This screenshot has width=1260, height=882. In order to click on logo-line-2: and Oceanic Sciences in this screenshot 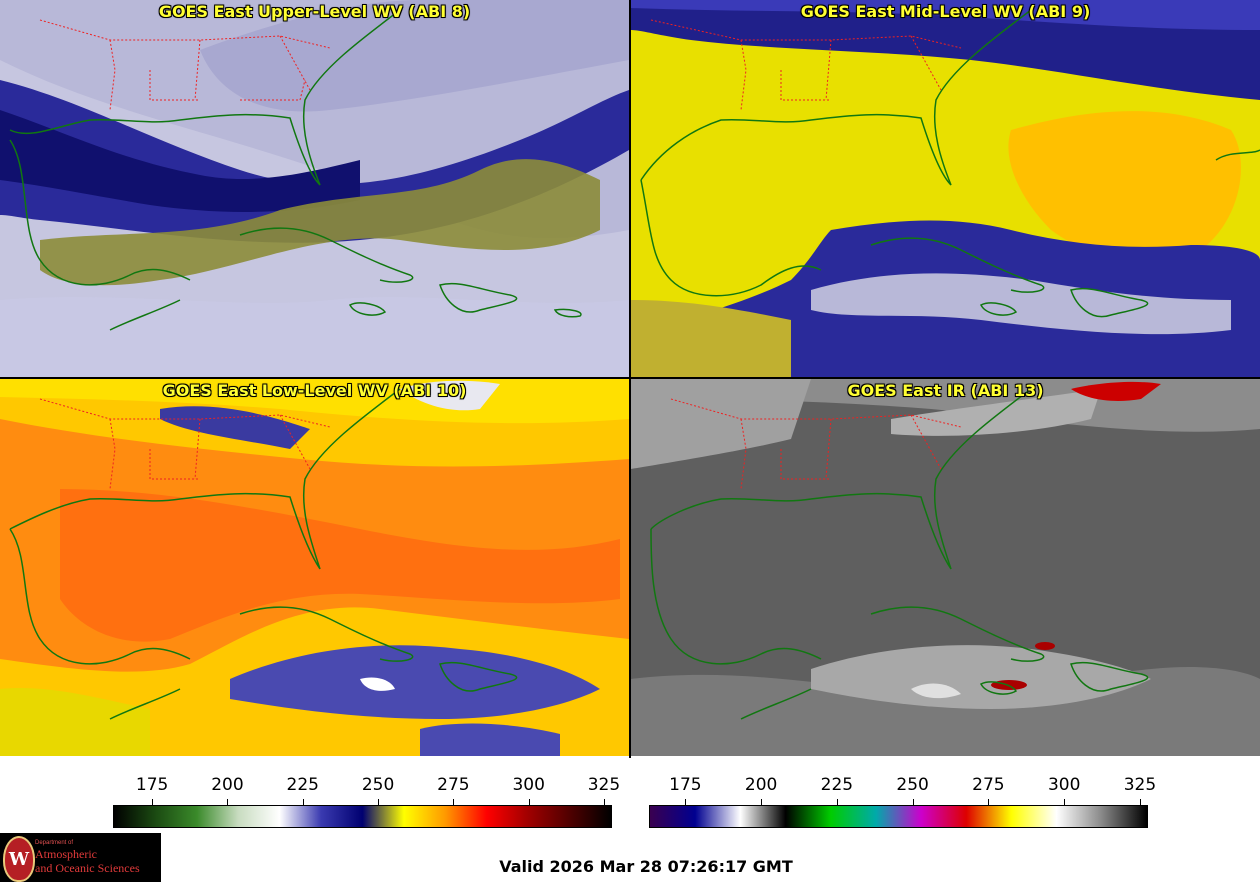, I will do `click(87, 868)`.